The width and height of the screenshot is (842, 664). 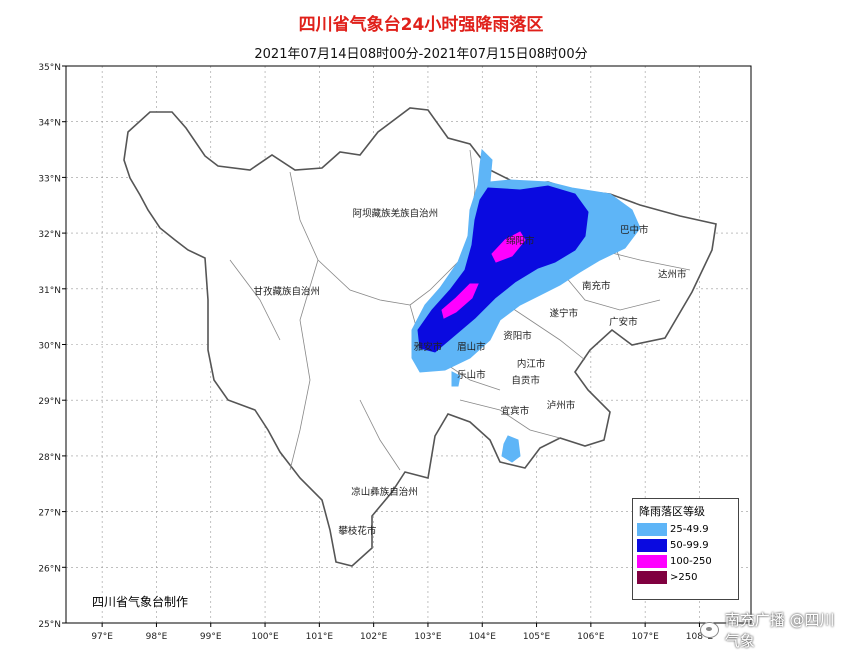 I want to click on legend: 降雨落区等级 25-49.9 50-99.9 100-250 >250, so click(x=685, y=549).